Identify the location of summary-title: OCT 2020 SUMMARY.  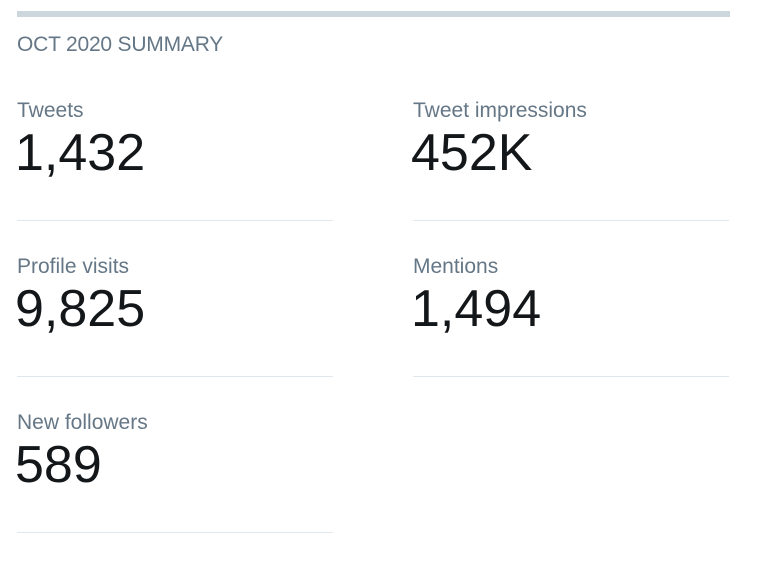
(120, 44).